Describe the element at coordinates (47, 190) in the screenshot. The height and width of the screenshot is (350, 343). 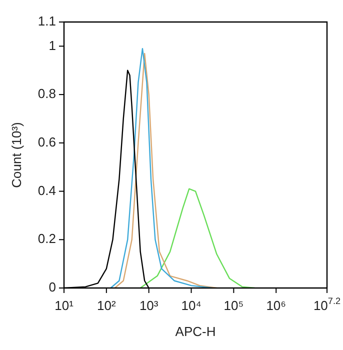
I see `y-tick-label: 0.4` at that location.